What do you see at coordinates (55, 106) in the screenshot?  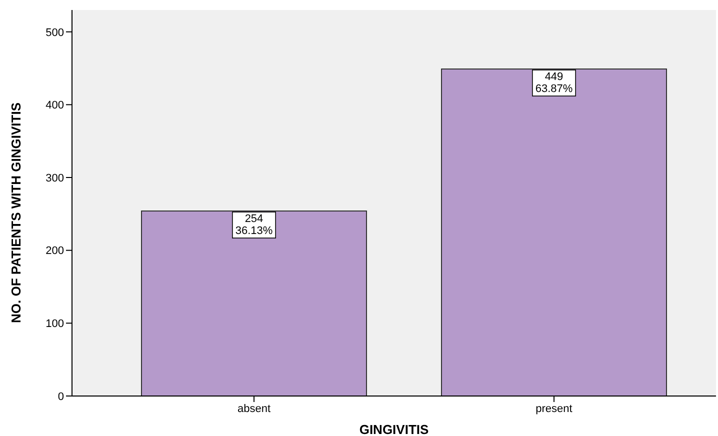 I see `y-tick-label: 400` at bounding box center [55, 106].